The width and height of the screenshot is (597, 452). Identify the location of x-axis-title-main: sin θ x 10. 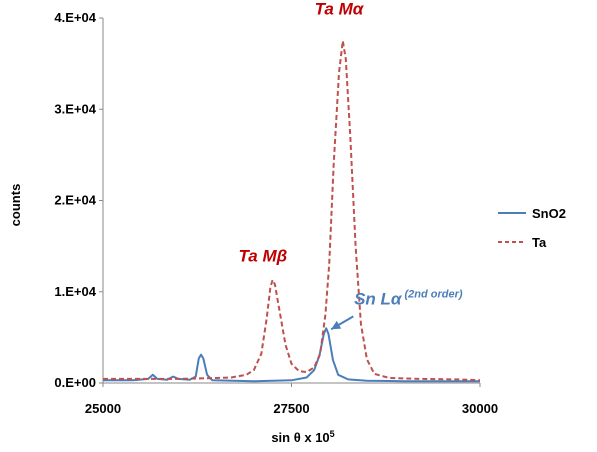
(300, 437).